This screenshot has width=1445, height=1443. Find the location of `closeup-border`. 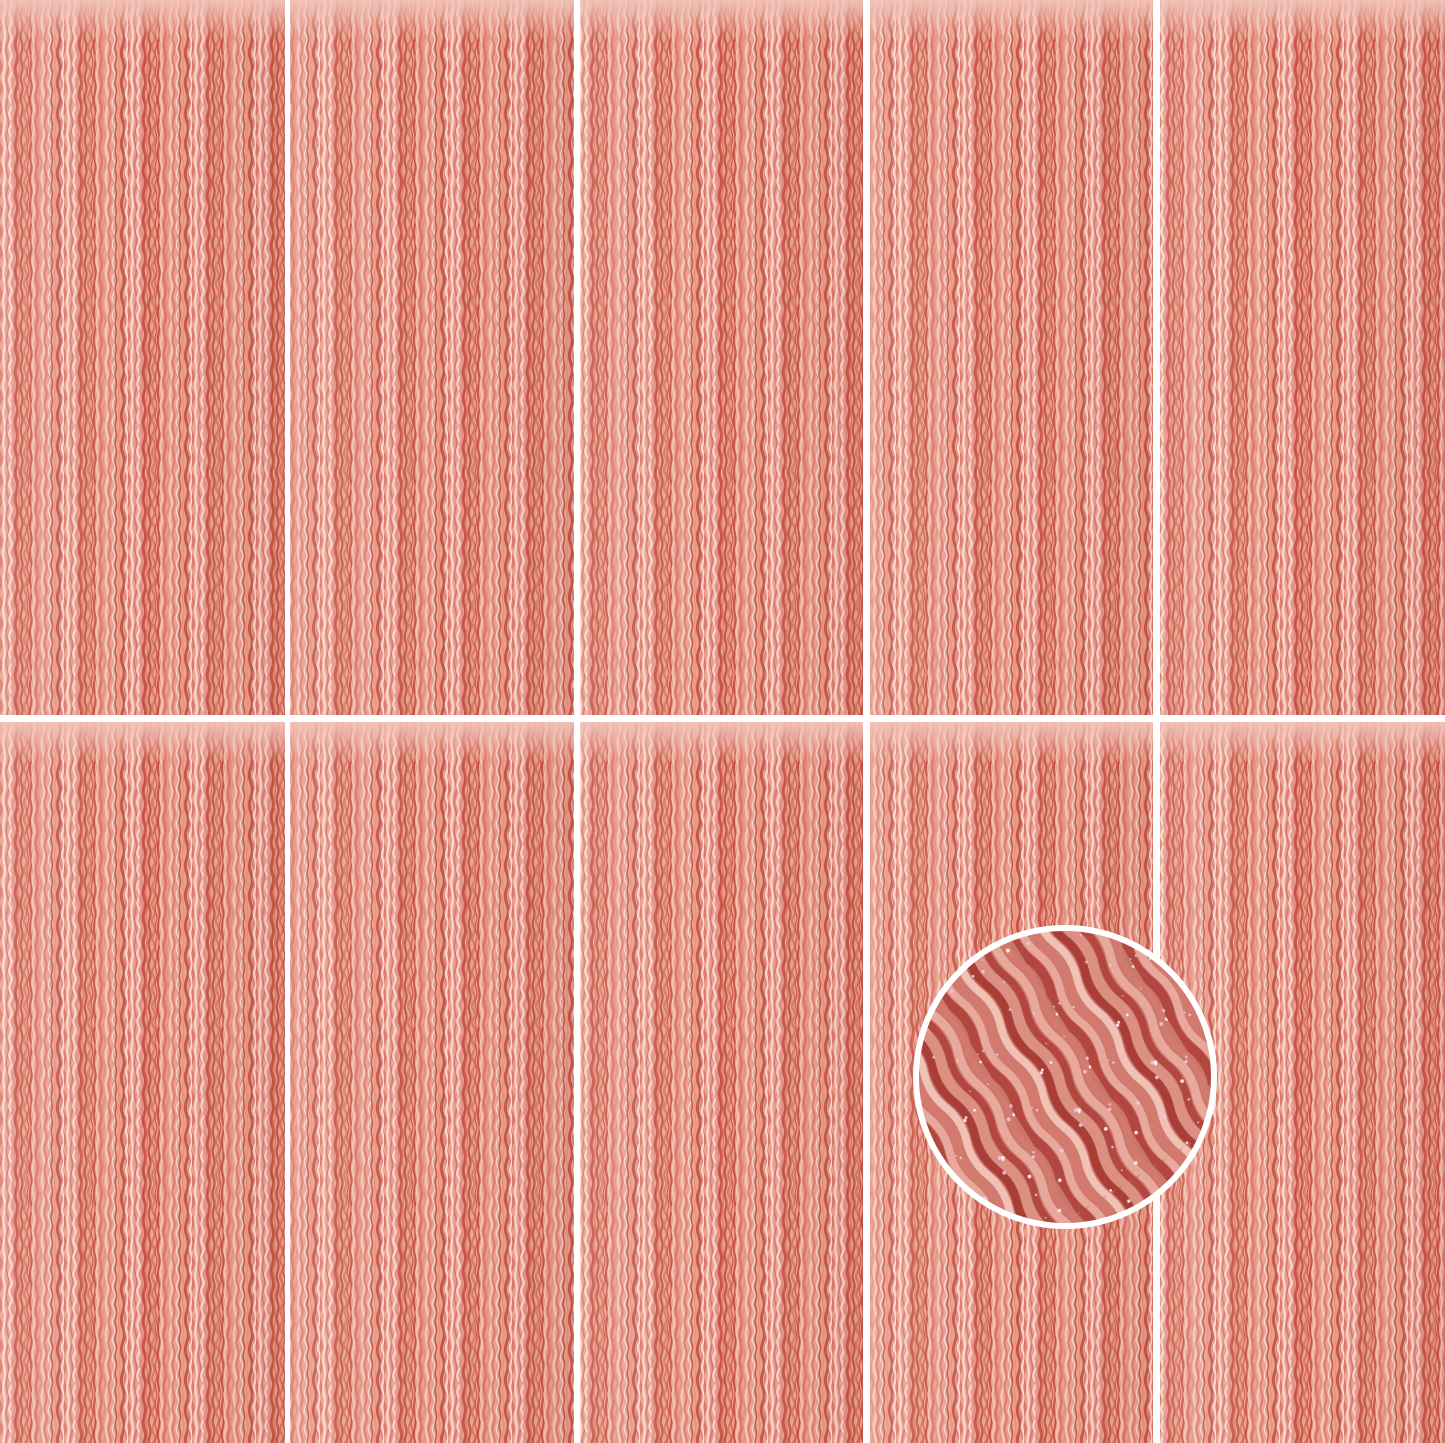

closeup-border is located at coordinates (1065, 1077).